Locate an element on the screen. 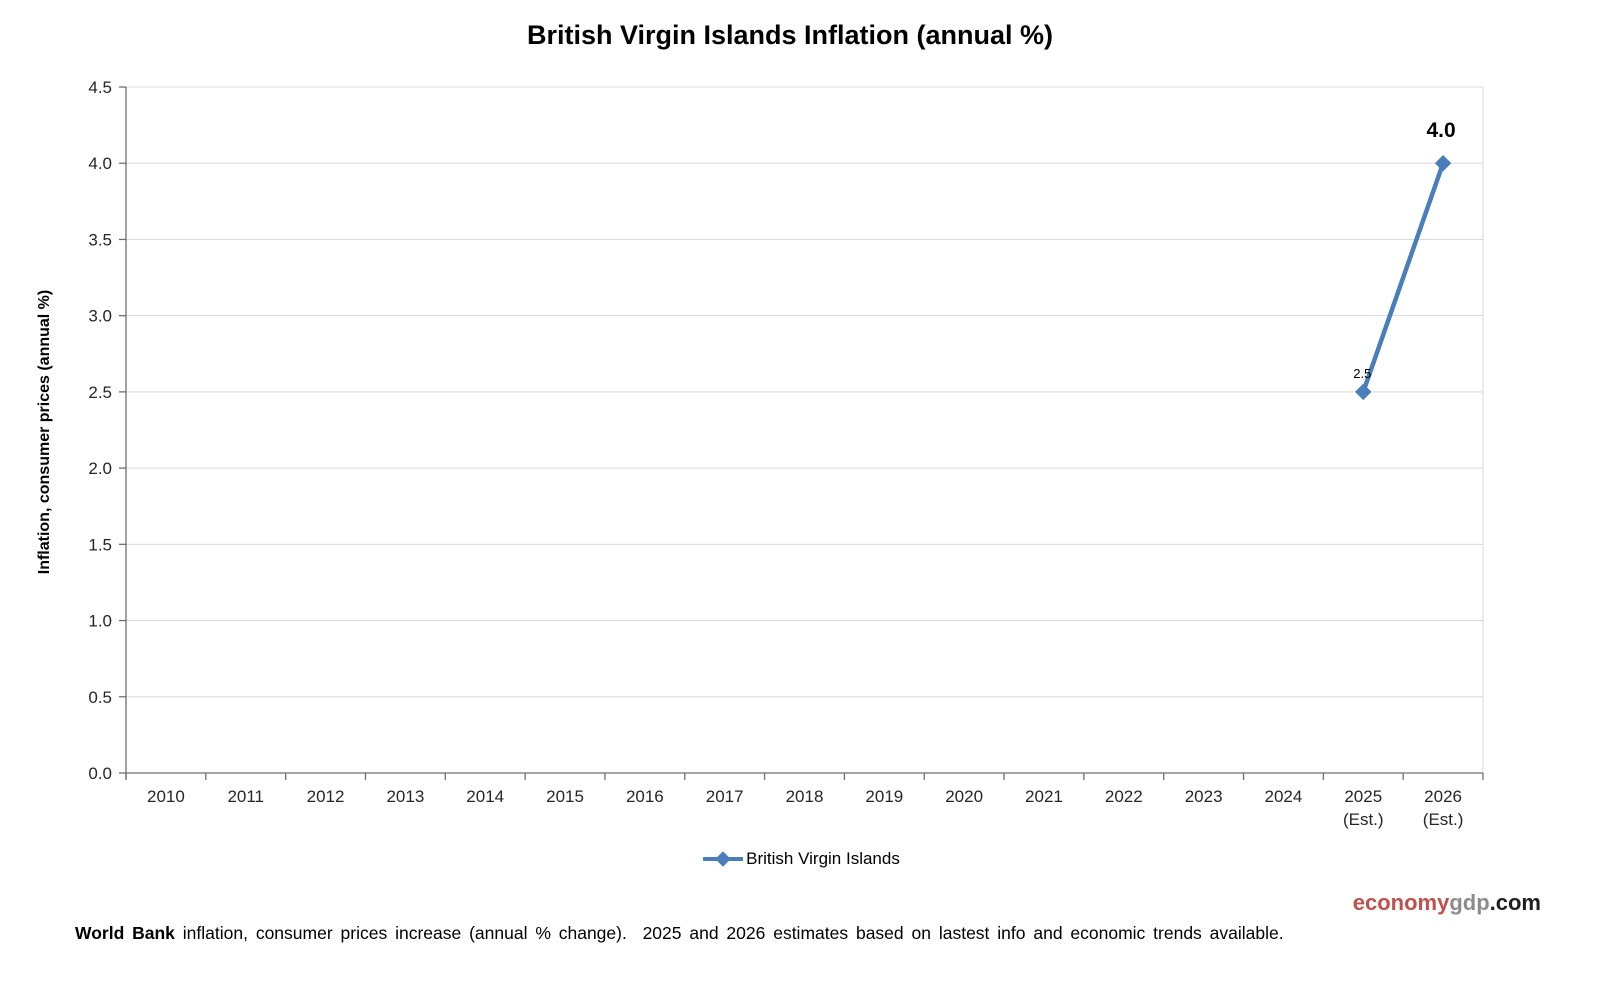 The width and height of the screenshot is (1602, 1002). x-tick-label: 2026 (Est.) is located at coordinates (1443, 808).